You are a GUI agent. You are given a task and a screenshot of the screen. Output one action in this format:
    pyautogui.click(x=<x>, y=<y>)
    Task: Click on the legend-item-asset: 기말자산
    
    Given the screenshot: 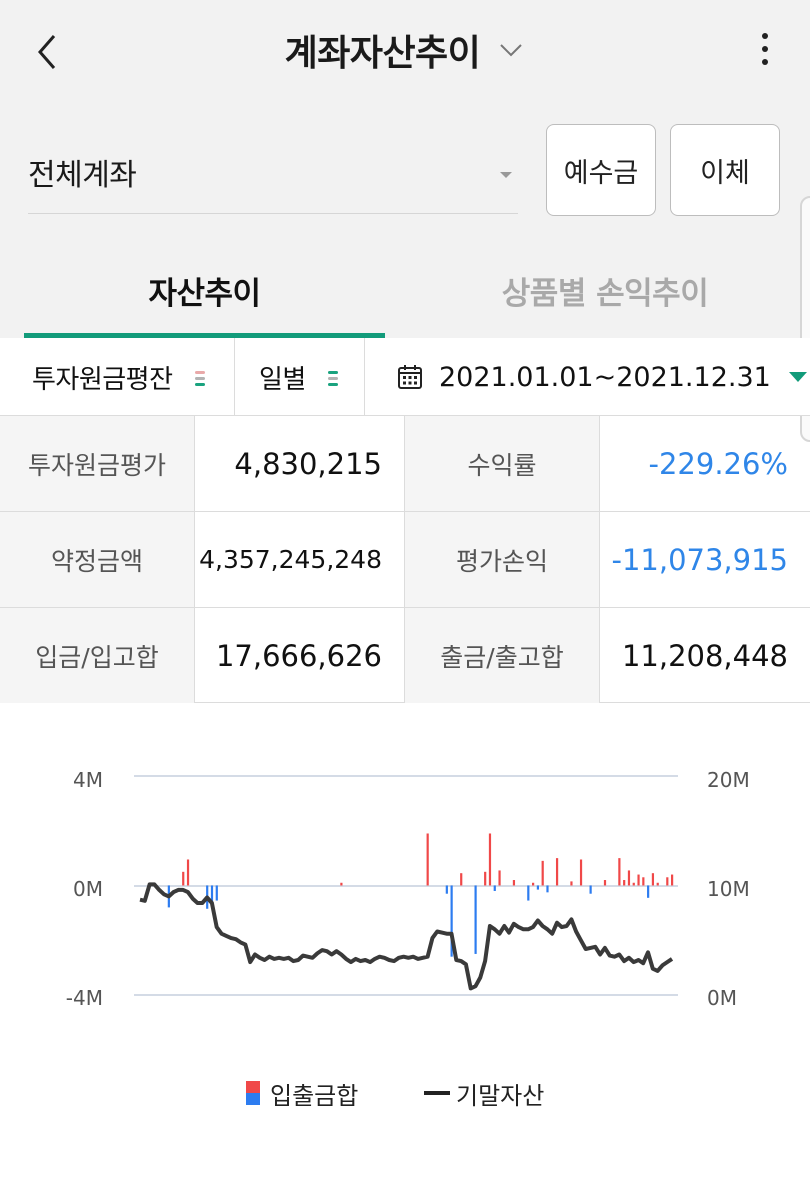 What is the action you would take?
    pyautogui.click(x=484, y=1093)
    